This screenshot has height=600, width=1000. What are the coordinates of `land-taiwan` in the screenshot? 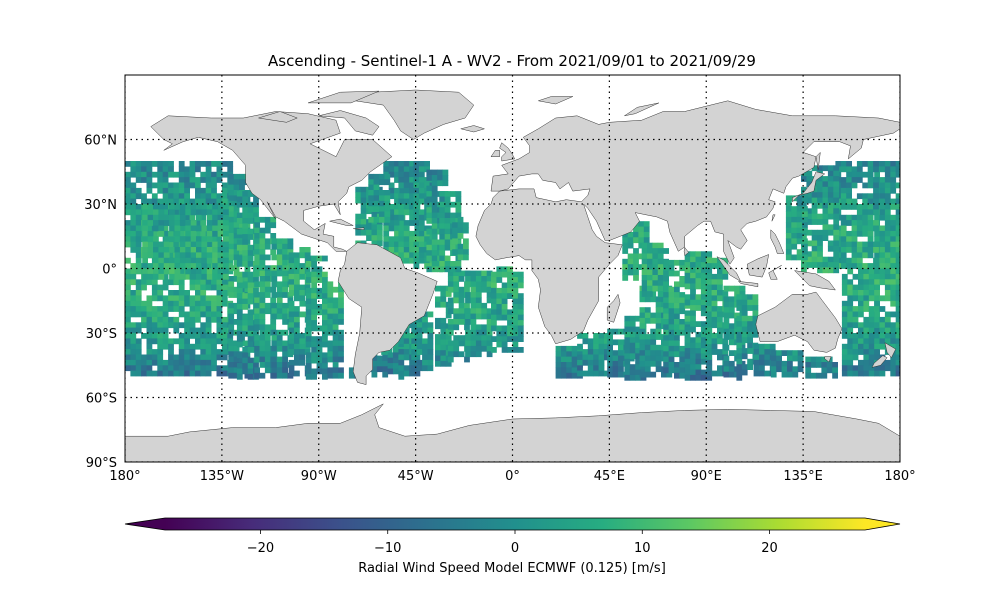 It's located at (773, 218).